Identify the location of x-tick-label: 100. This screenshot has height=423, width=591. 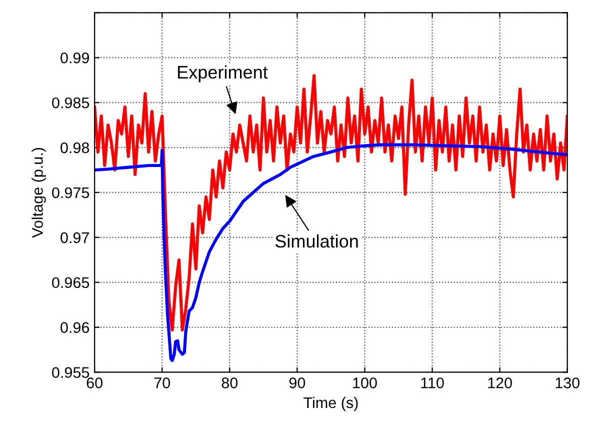
(365, 383).